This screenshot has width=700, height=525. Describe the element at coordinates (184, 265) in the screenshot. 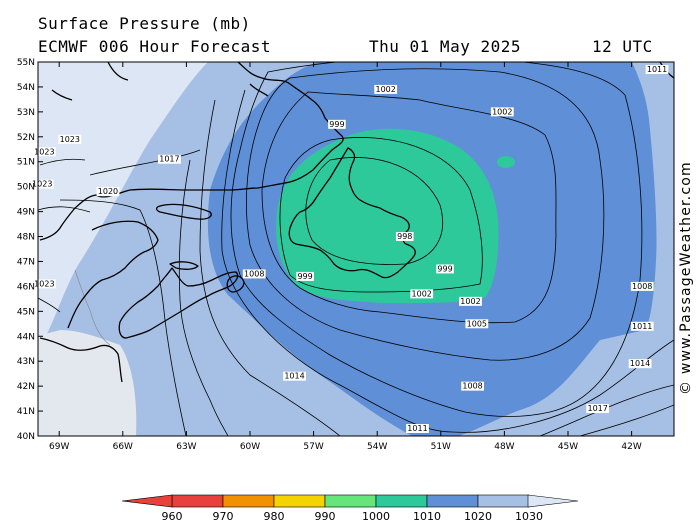

I see `pei-island` at that location.